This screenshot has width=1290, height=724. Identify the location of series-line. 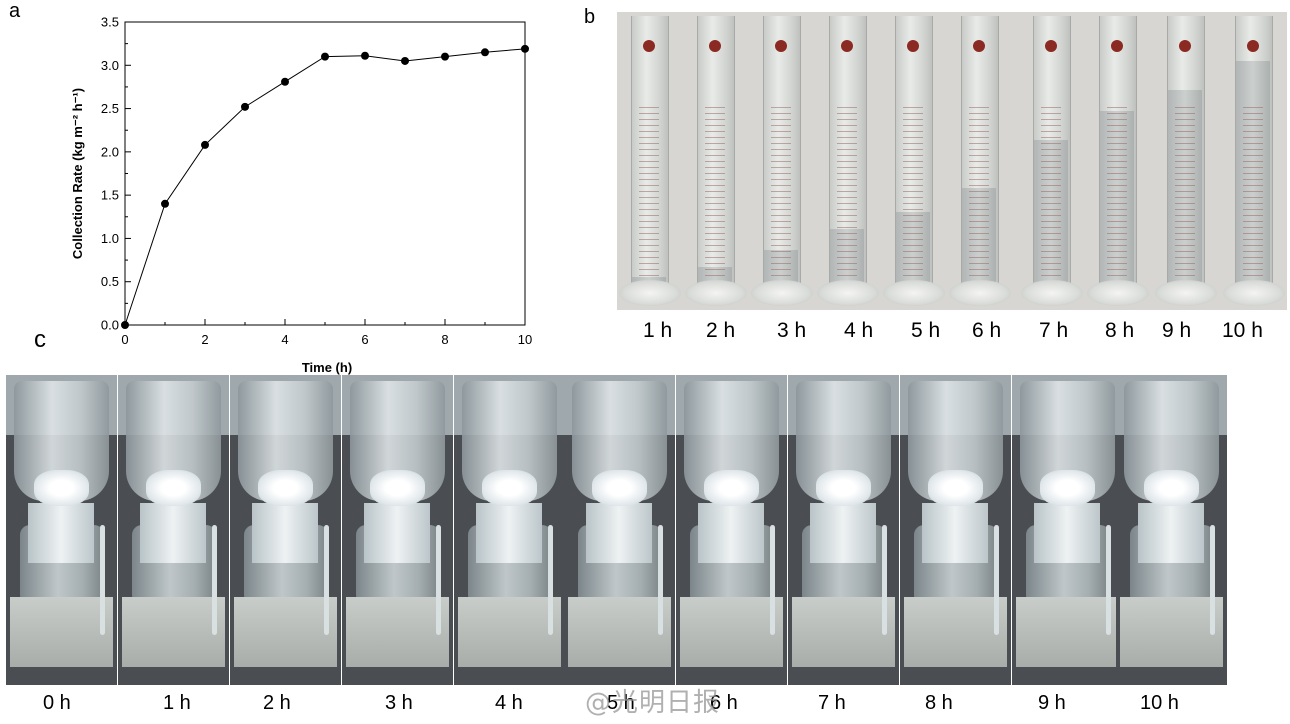
(325, 187).